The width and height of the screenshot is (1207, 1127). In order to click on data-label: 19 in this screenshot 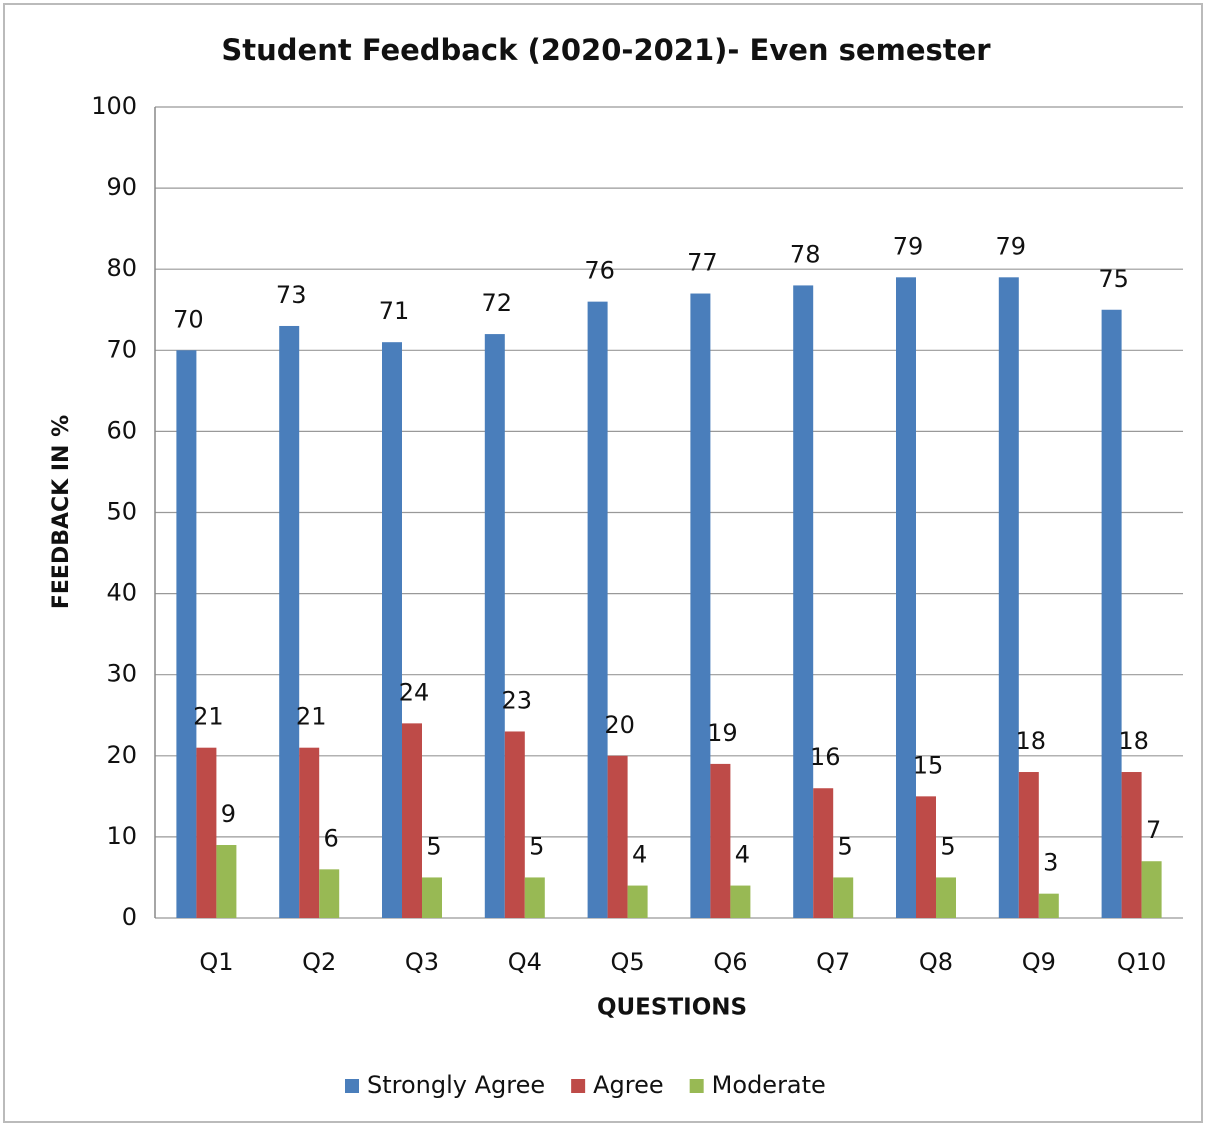, I will do `click(722, 733)`.